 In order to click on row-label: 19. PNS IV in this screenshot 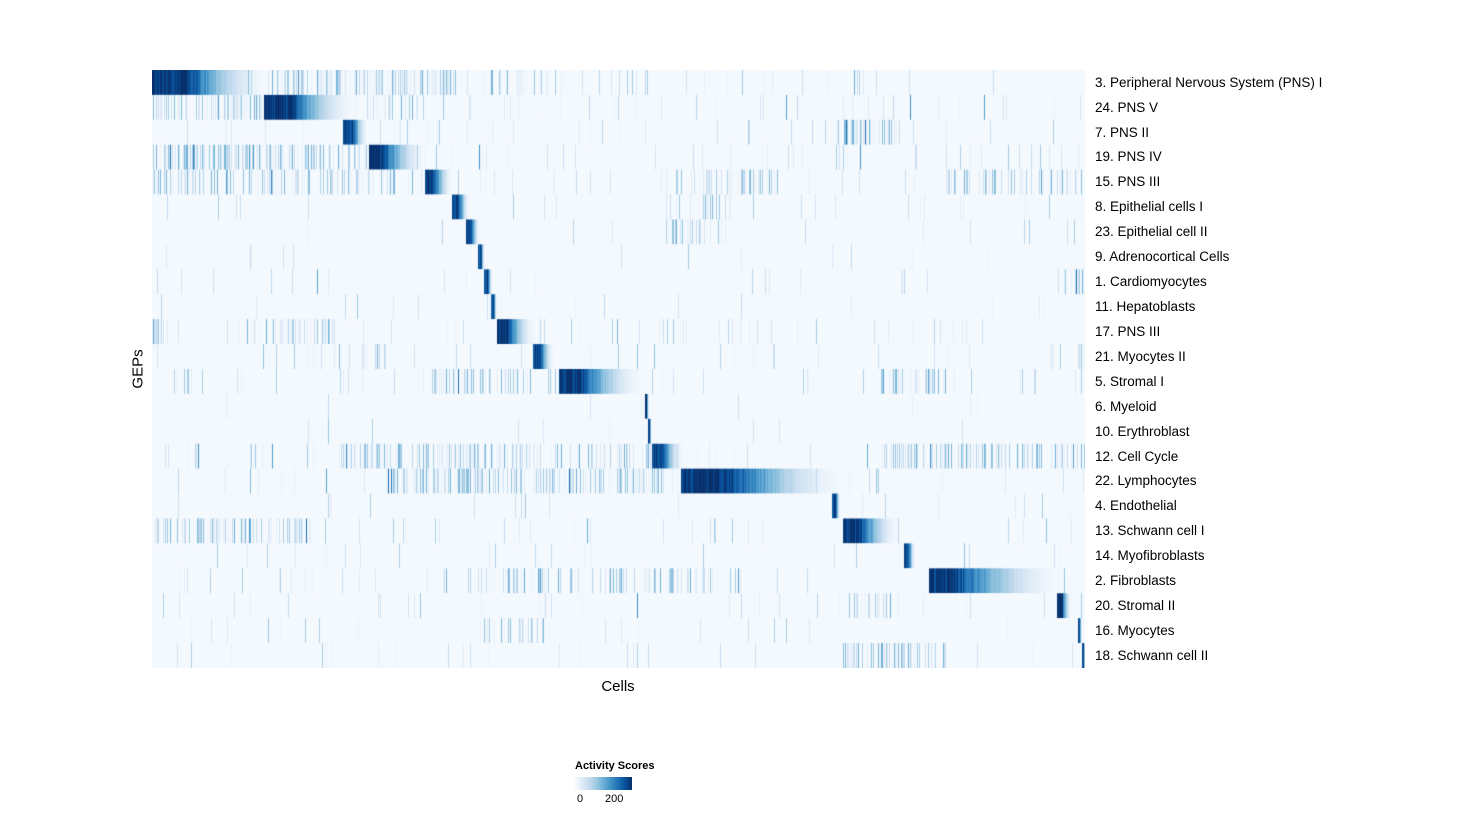, I will do `click(1128, 157)`.